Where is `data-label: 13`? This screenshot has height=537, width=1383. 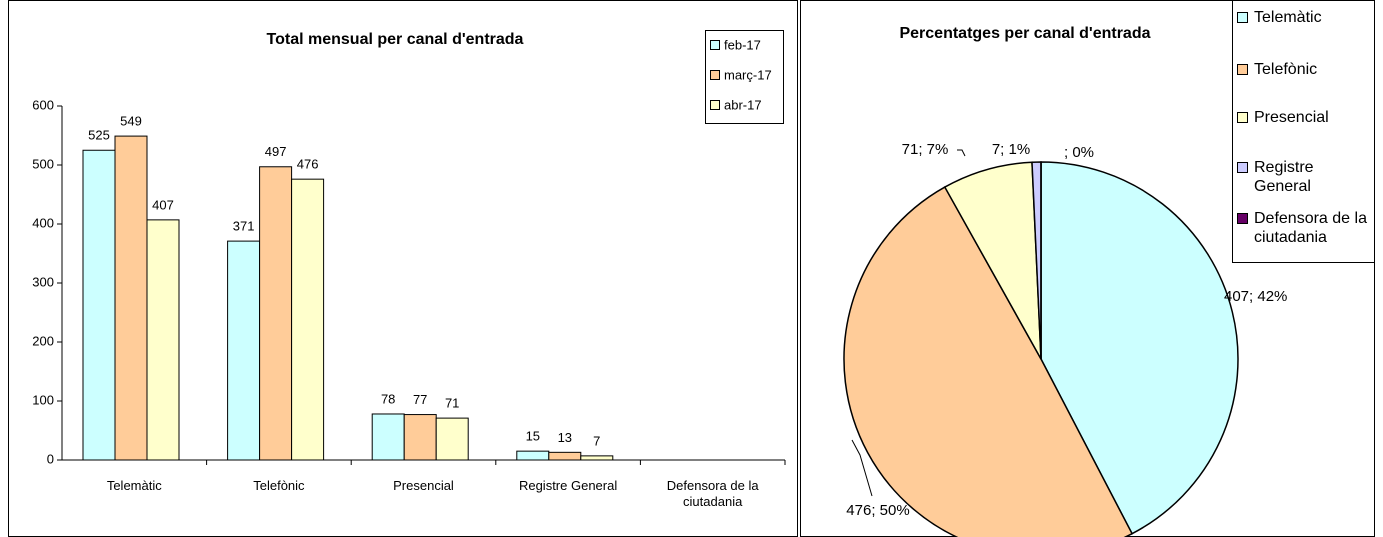
data-label: 13 is located at coordinates (565, 437).